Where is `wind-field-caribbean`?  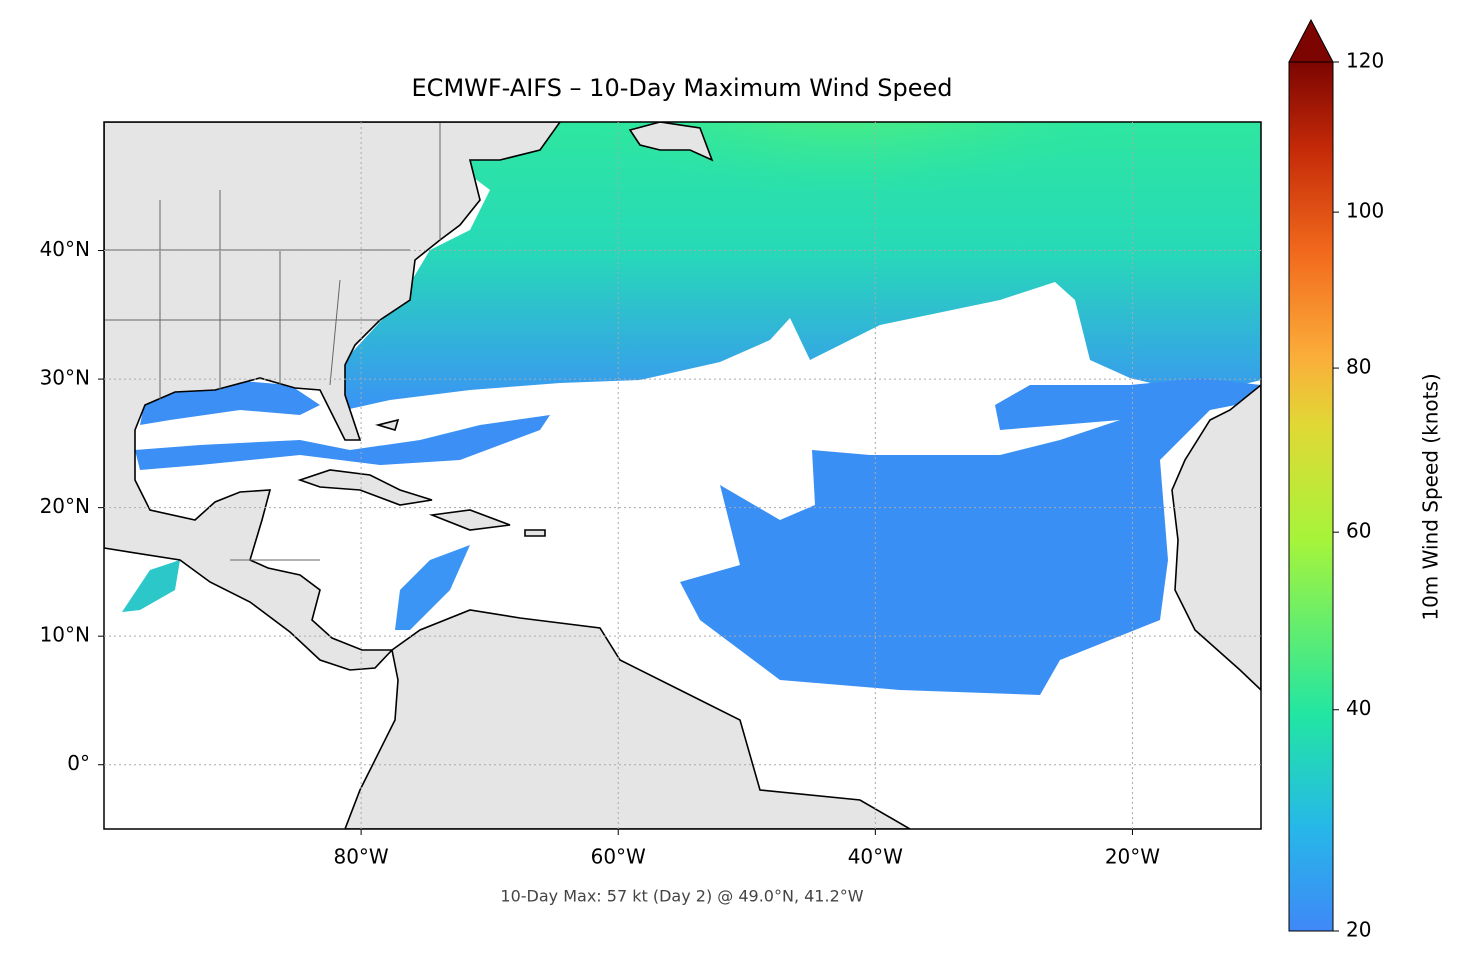
wind-field-caribbean is located at coordinates (432, 587).